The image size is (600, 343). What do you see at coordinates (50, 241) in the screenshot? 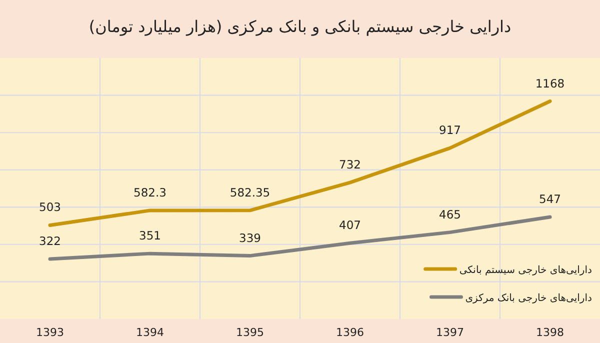
I see `data-label: 322` at bounding box center [50, 241].